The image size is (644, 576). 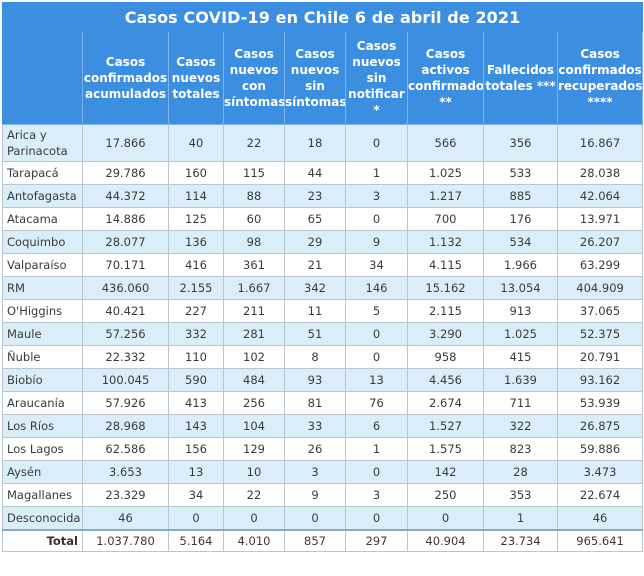 What do you see at coordinates (254, 143) in the screenshot?
I see `table-cell: 22` at bounding box center [254, 143].